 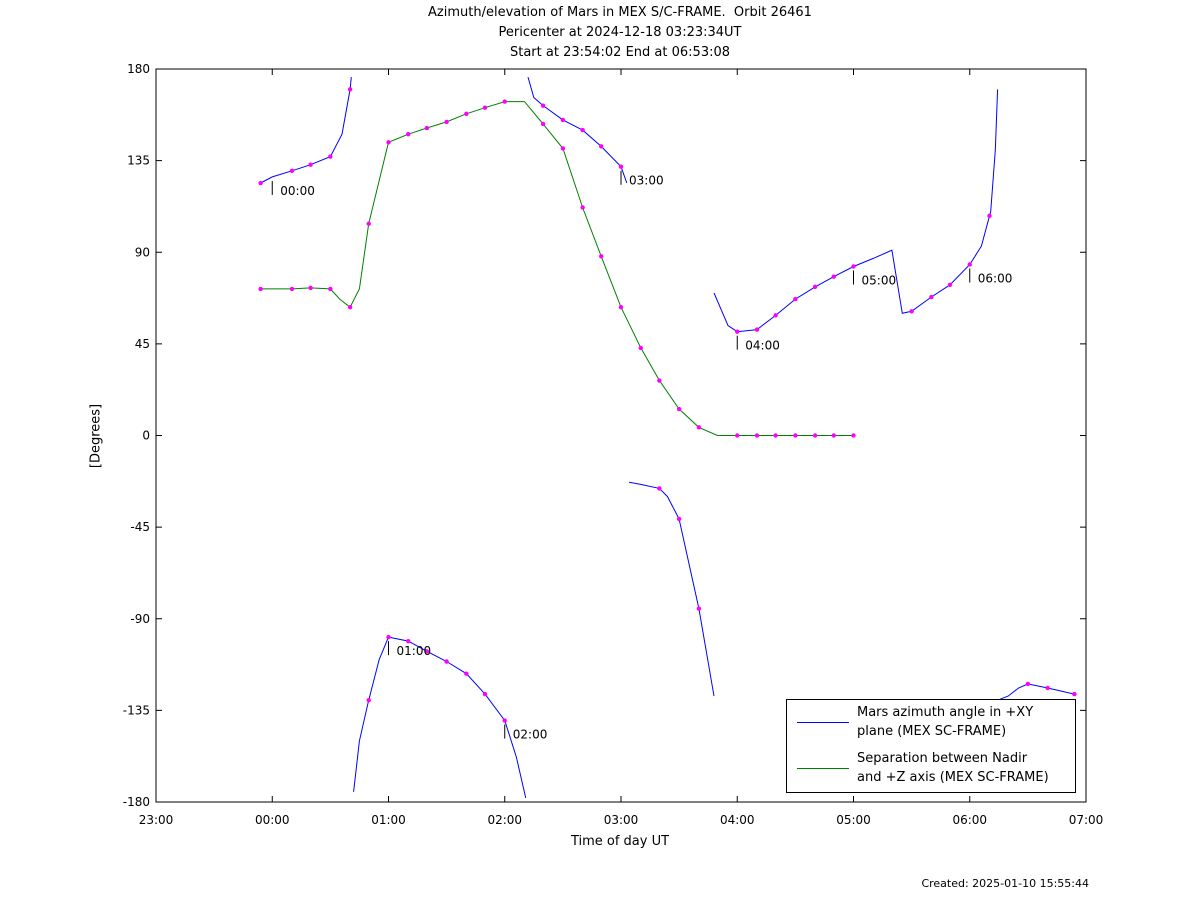 What do you see at coordinates (620, 841) in the screenshot?
I see `x-axis-label: Time of day UT` at bounding box center [620, 841].